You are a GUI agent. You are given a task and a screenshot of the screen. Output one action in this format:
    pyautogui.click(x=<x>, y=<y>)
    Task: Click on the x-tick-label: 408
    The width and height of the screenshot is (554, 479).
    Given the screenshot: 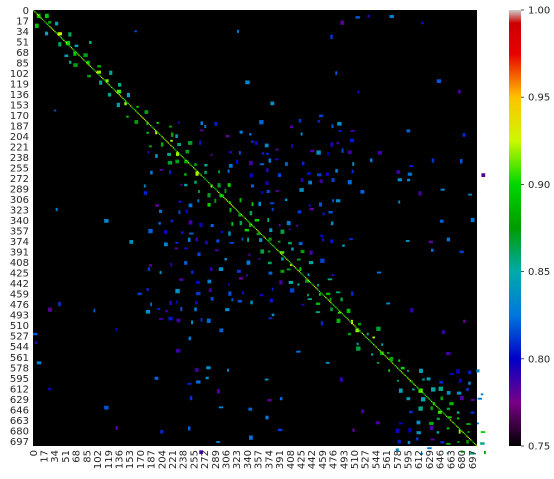 What is the action you would take?
    pyautogui.click(x=291, y=459)
    